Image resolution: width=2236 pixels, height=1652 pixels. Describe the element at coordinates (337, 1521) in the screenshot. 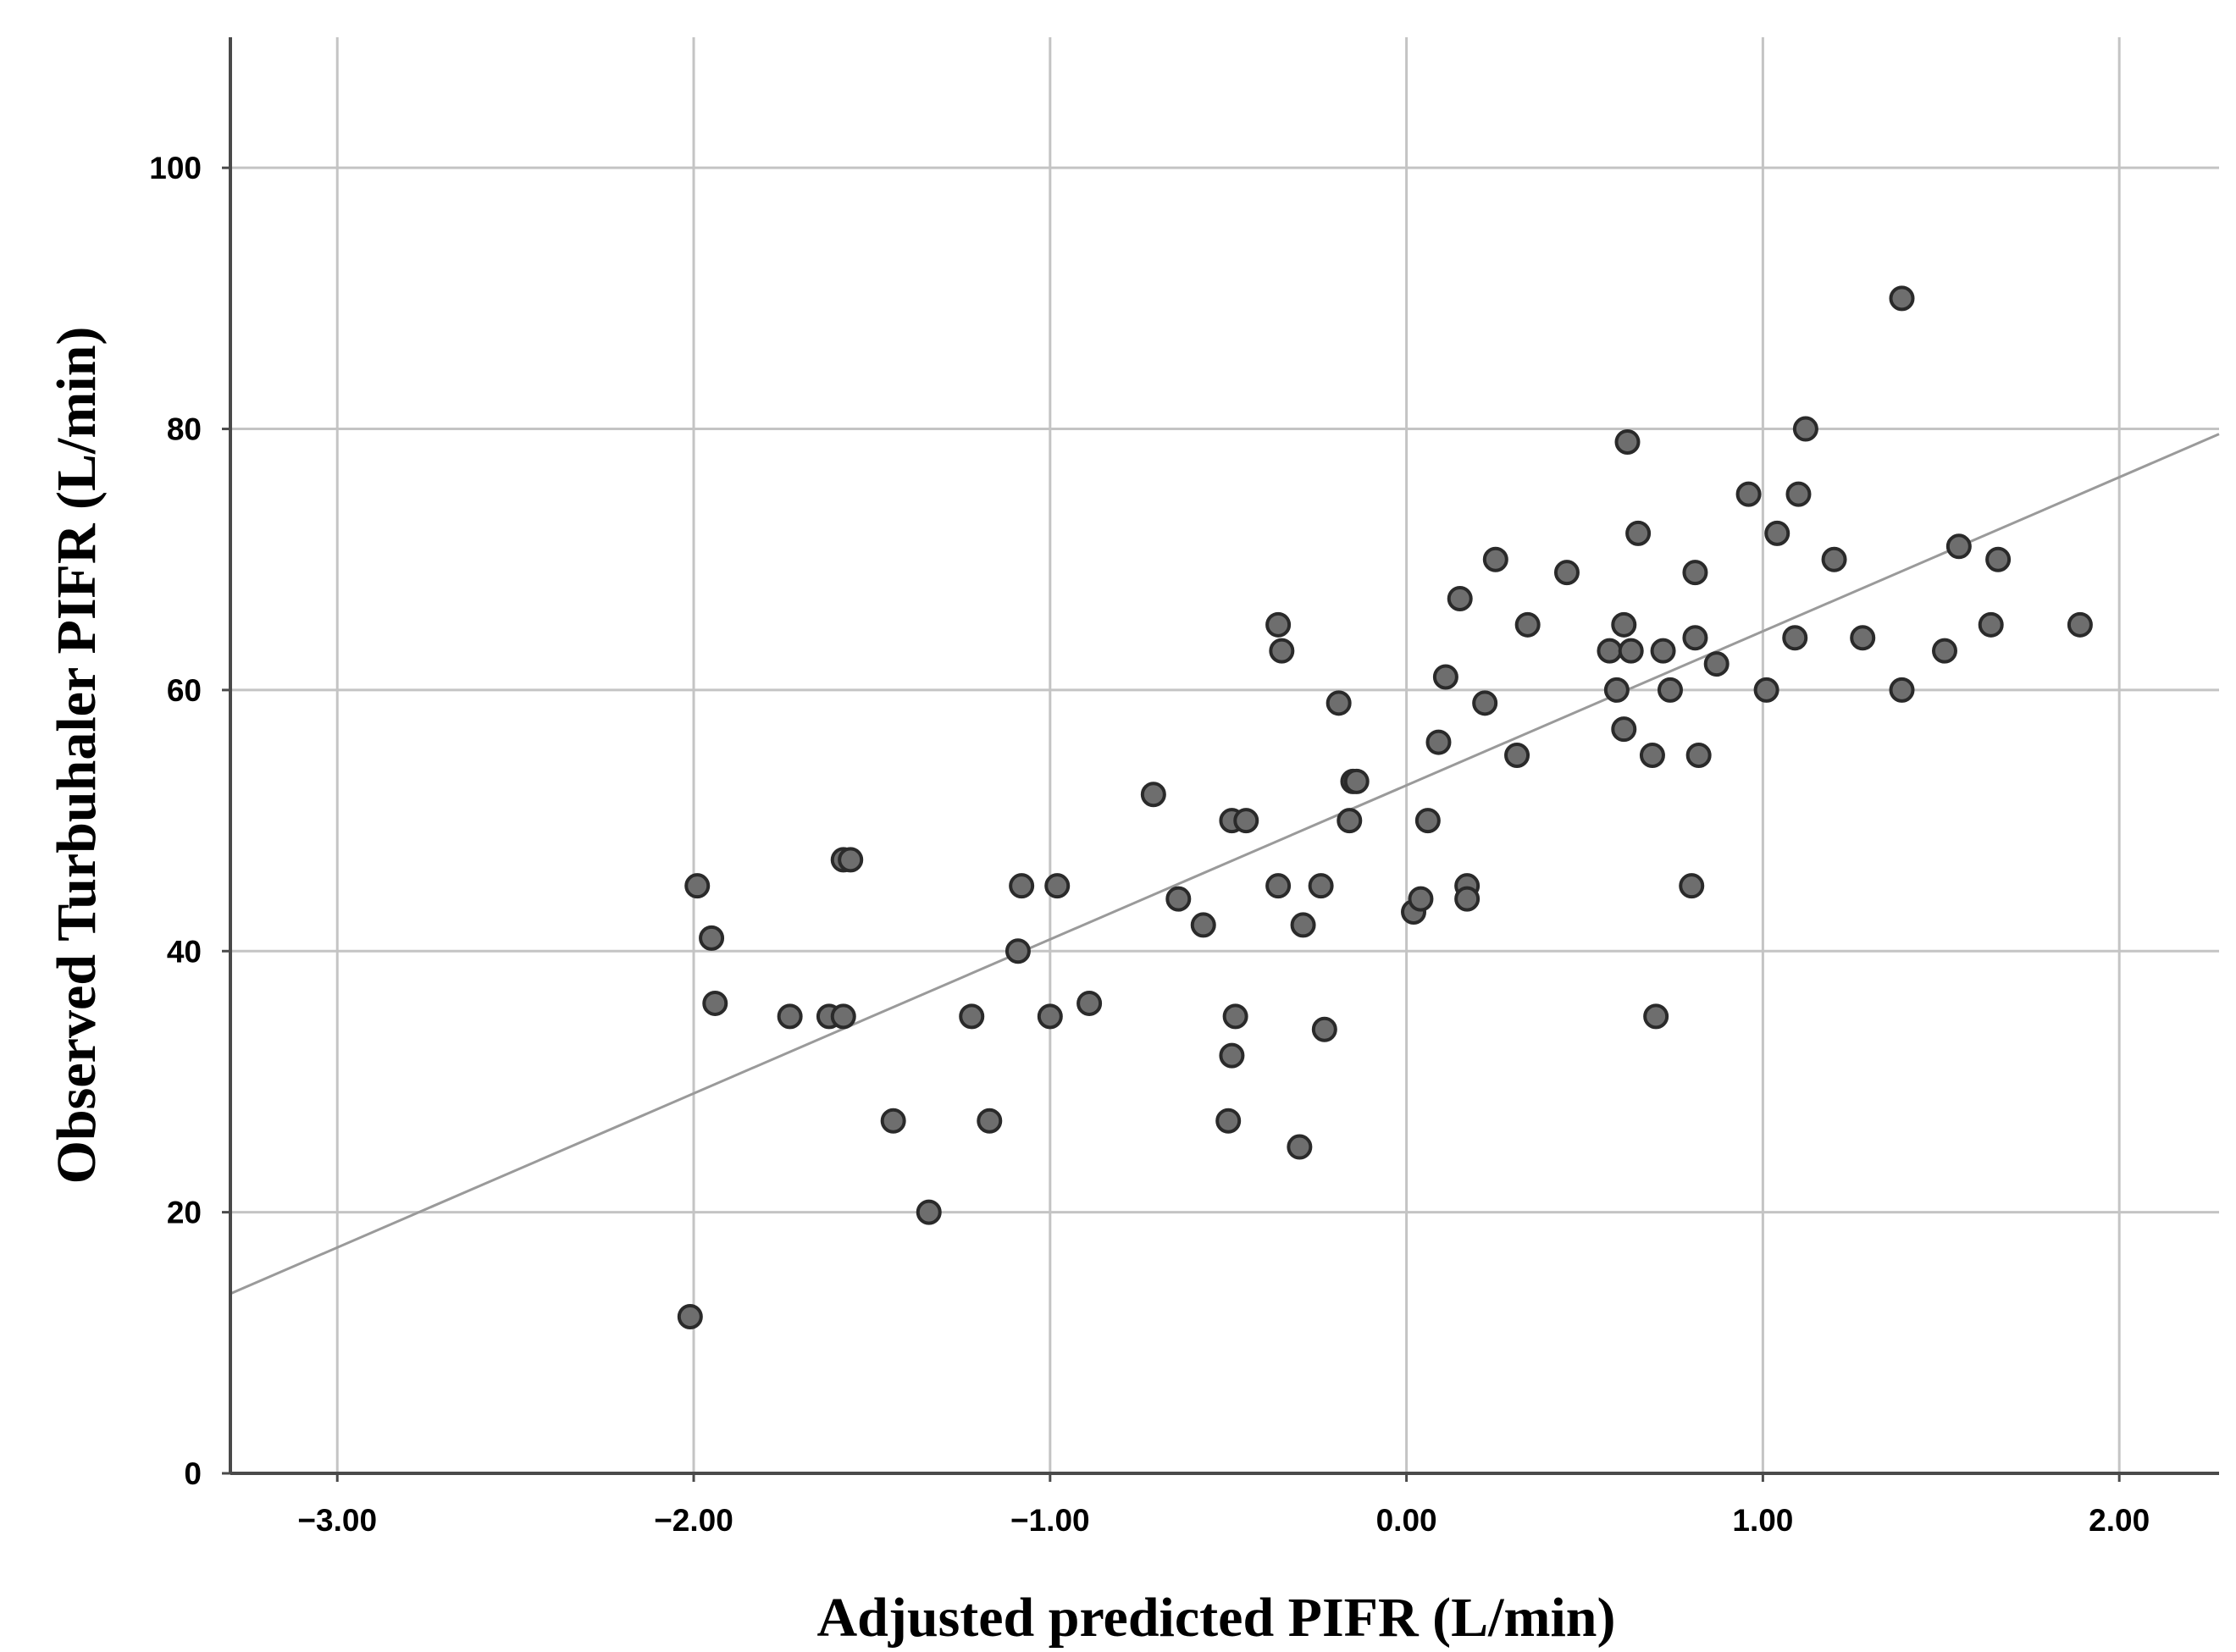

I see `x-tick-label: −3.00` at that location.